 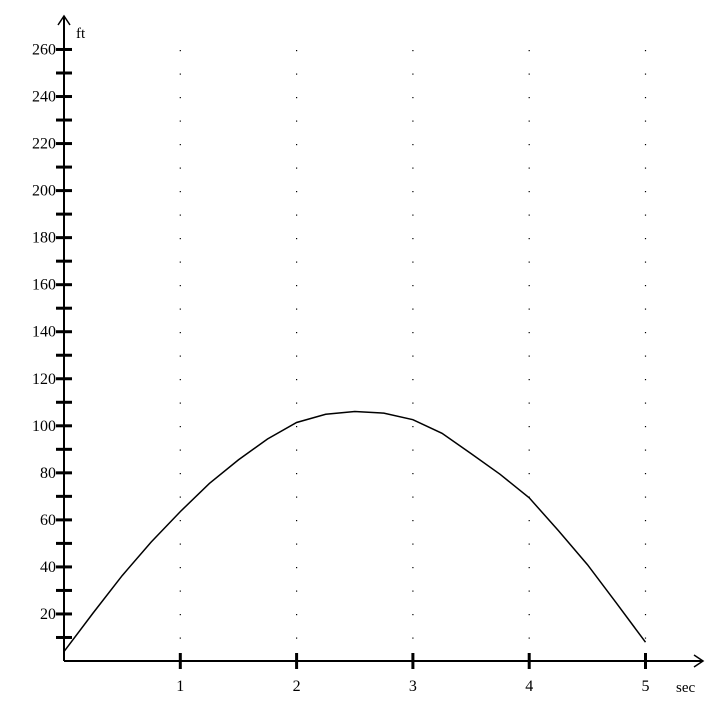 I want to click on y-tick-label: 140, so click(x=44, y=332).